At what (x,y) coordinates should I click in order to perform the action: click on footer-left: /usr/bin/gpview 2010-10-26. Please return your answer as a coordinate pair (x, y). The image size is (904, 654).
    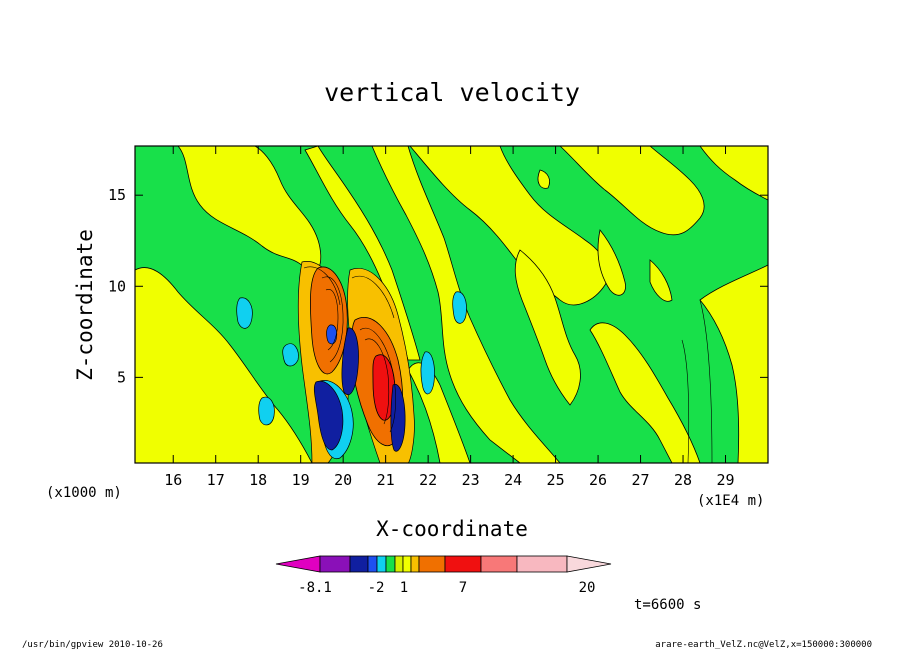
    Looking at the image, I should click on (92, 645).